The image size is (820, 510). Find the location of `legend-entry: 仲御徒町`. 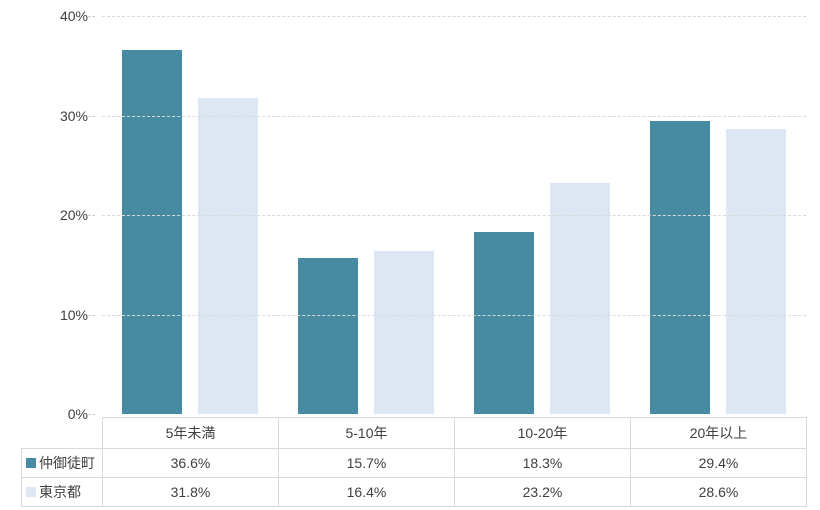

legend-entry: 仲御徒町 is located at coordinates (62, 463).